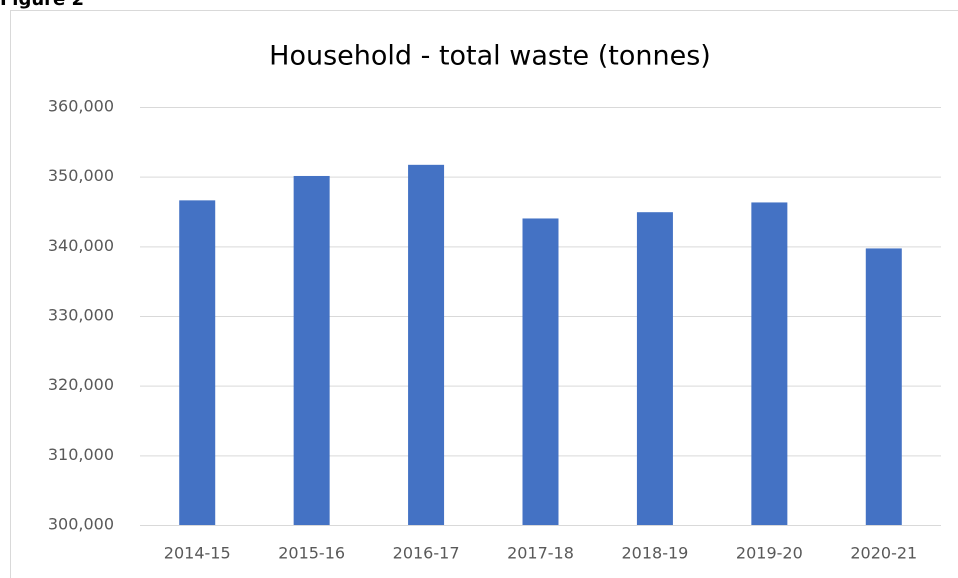 This screenshot has width=958, height=578. What do you see at coordinates (81, 524) in the screenshot?
I see `y-tick-label: 300,000` at bounding box center [81, 524].